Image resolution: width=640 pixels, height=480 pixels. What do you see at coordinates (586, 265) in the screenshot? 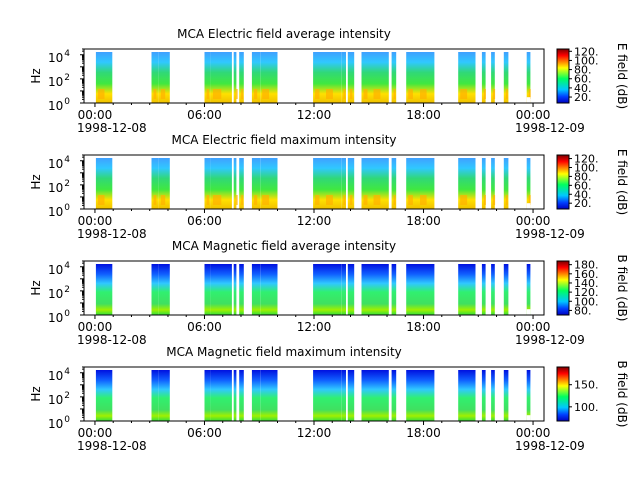
I see `colorbar-tick-label: 180.` at bounding box center [586, 265].